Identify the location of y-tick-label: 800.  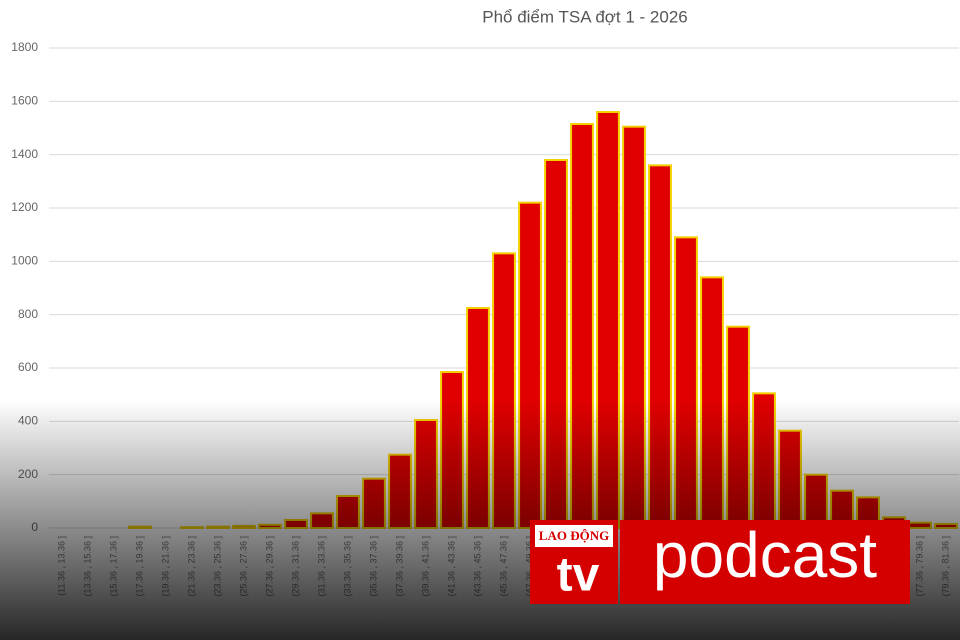
(28, 314).